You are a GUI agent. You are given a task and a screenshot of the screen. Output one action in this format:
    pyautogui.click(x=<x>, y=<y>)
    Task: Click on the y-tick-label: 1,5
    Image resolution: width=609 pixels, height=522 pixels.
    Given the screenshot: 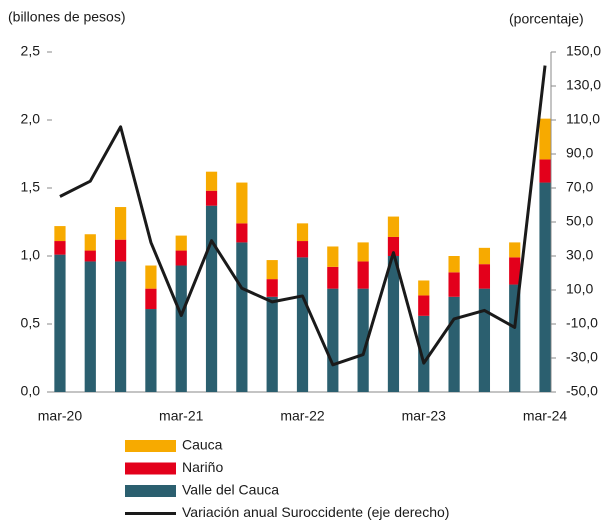 What is the action you would take?
    pyautogui.click(x=31, y=187)
    